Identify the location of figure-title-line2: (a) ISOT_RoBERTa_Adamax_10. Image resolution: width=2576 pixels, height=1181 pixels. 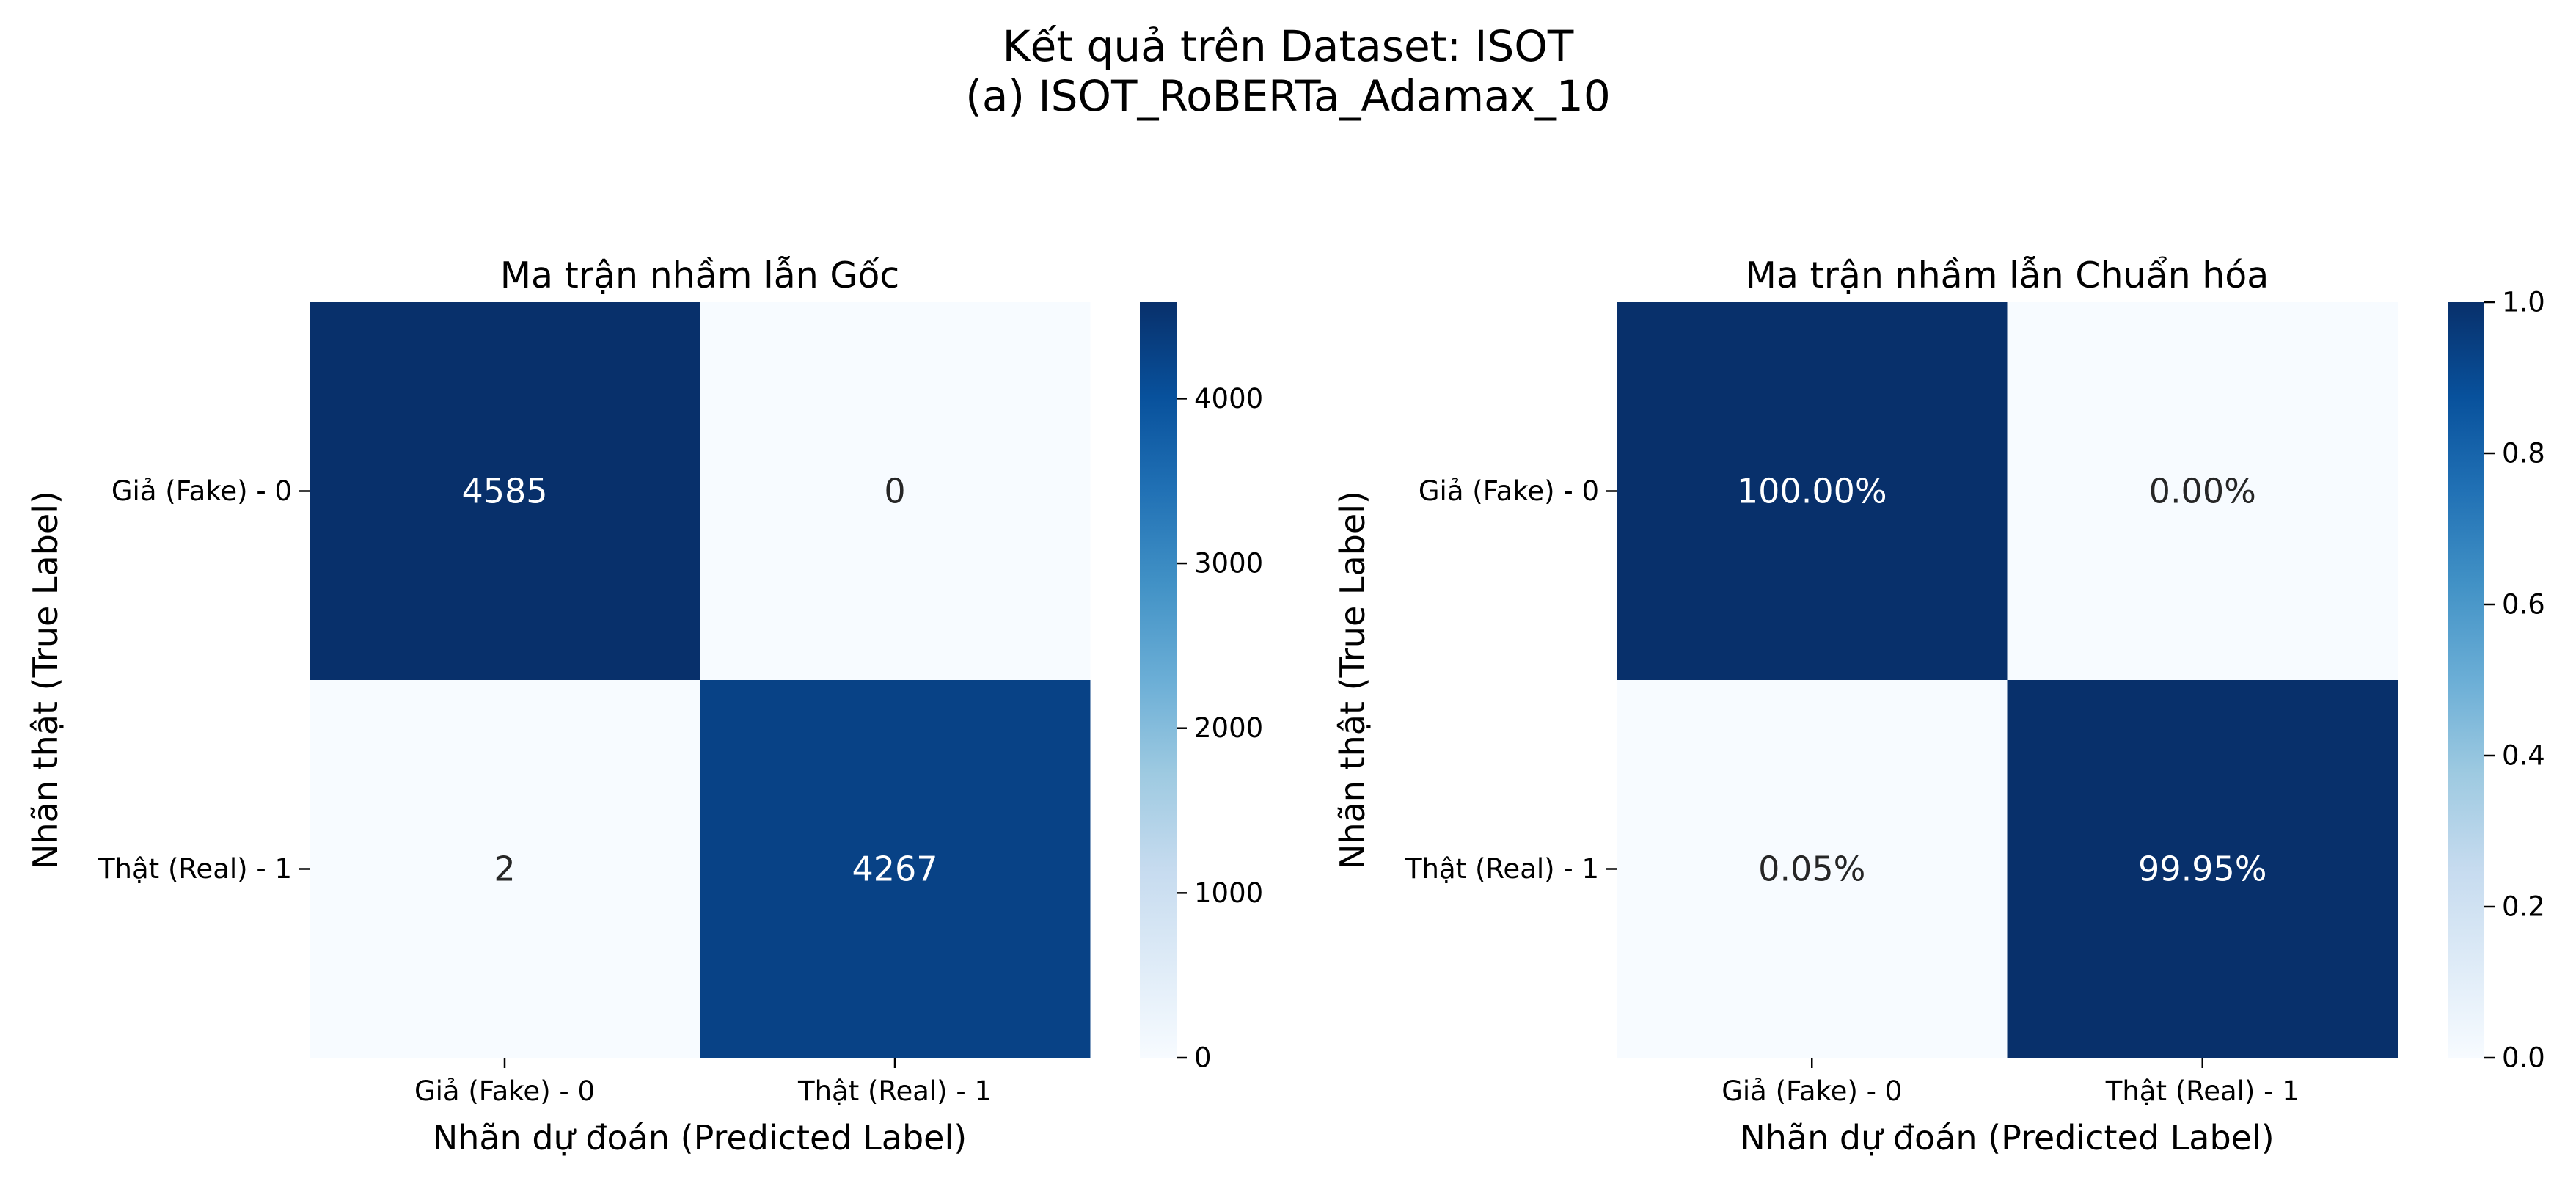
(1288, 96).